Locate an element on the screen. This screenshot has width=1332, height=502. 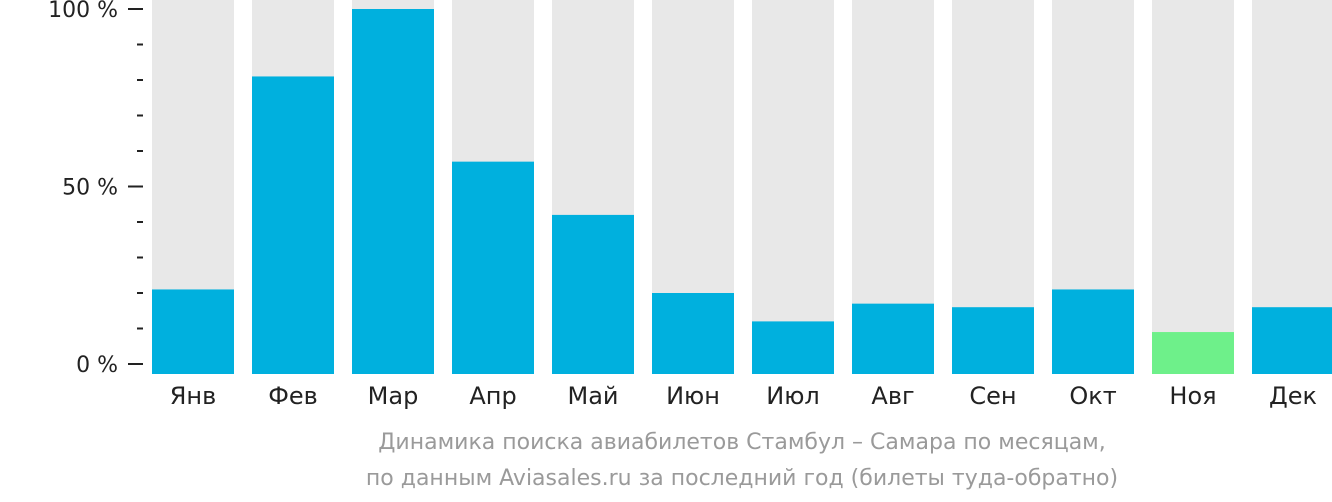
x-axis-labels: Янв Фев Мар Апр Май Июн Июл Авг Сен Окт Ноя Дек is located at coordinates (743, 396).